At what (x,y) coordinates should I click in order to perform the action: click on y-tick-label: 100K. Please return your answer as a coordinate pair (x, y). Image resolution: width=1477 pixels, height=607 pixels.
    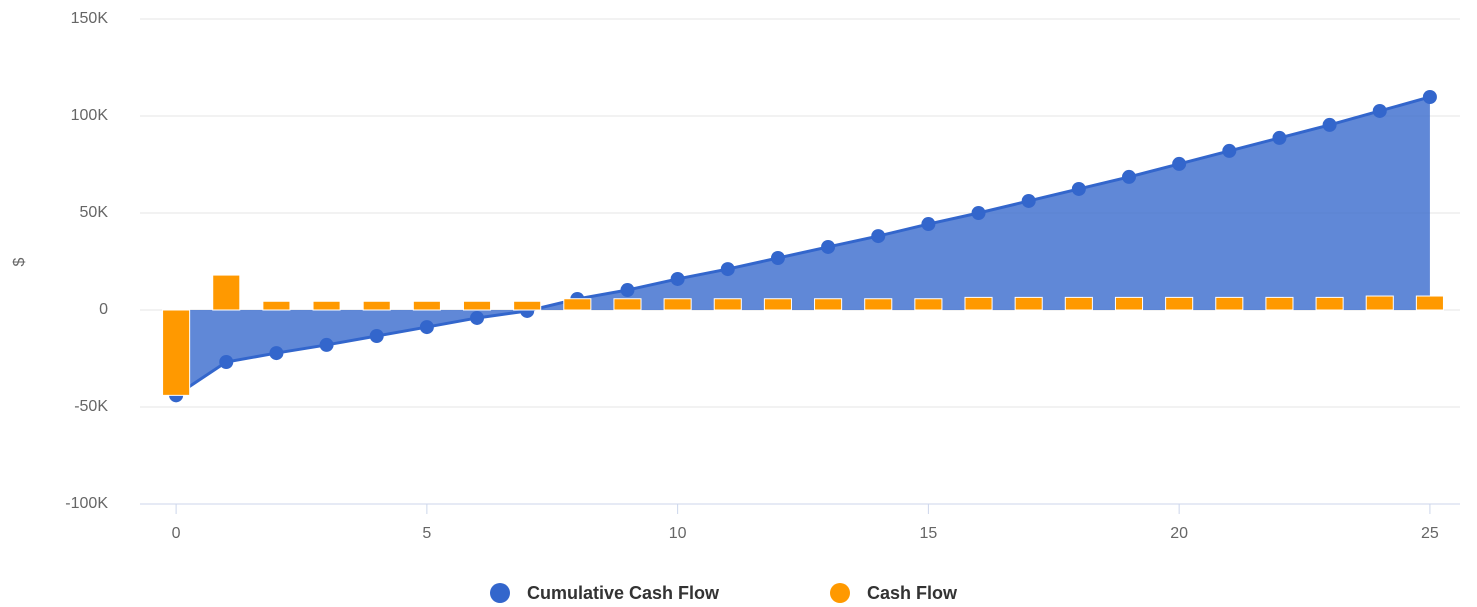
    Looking at the image, I should click on (90, 115).